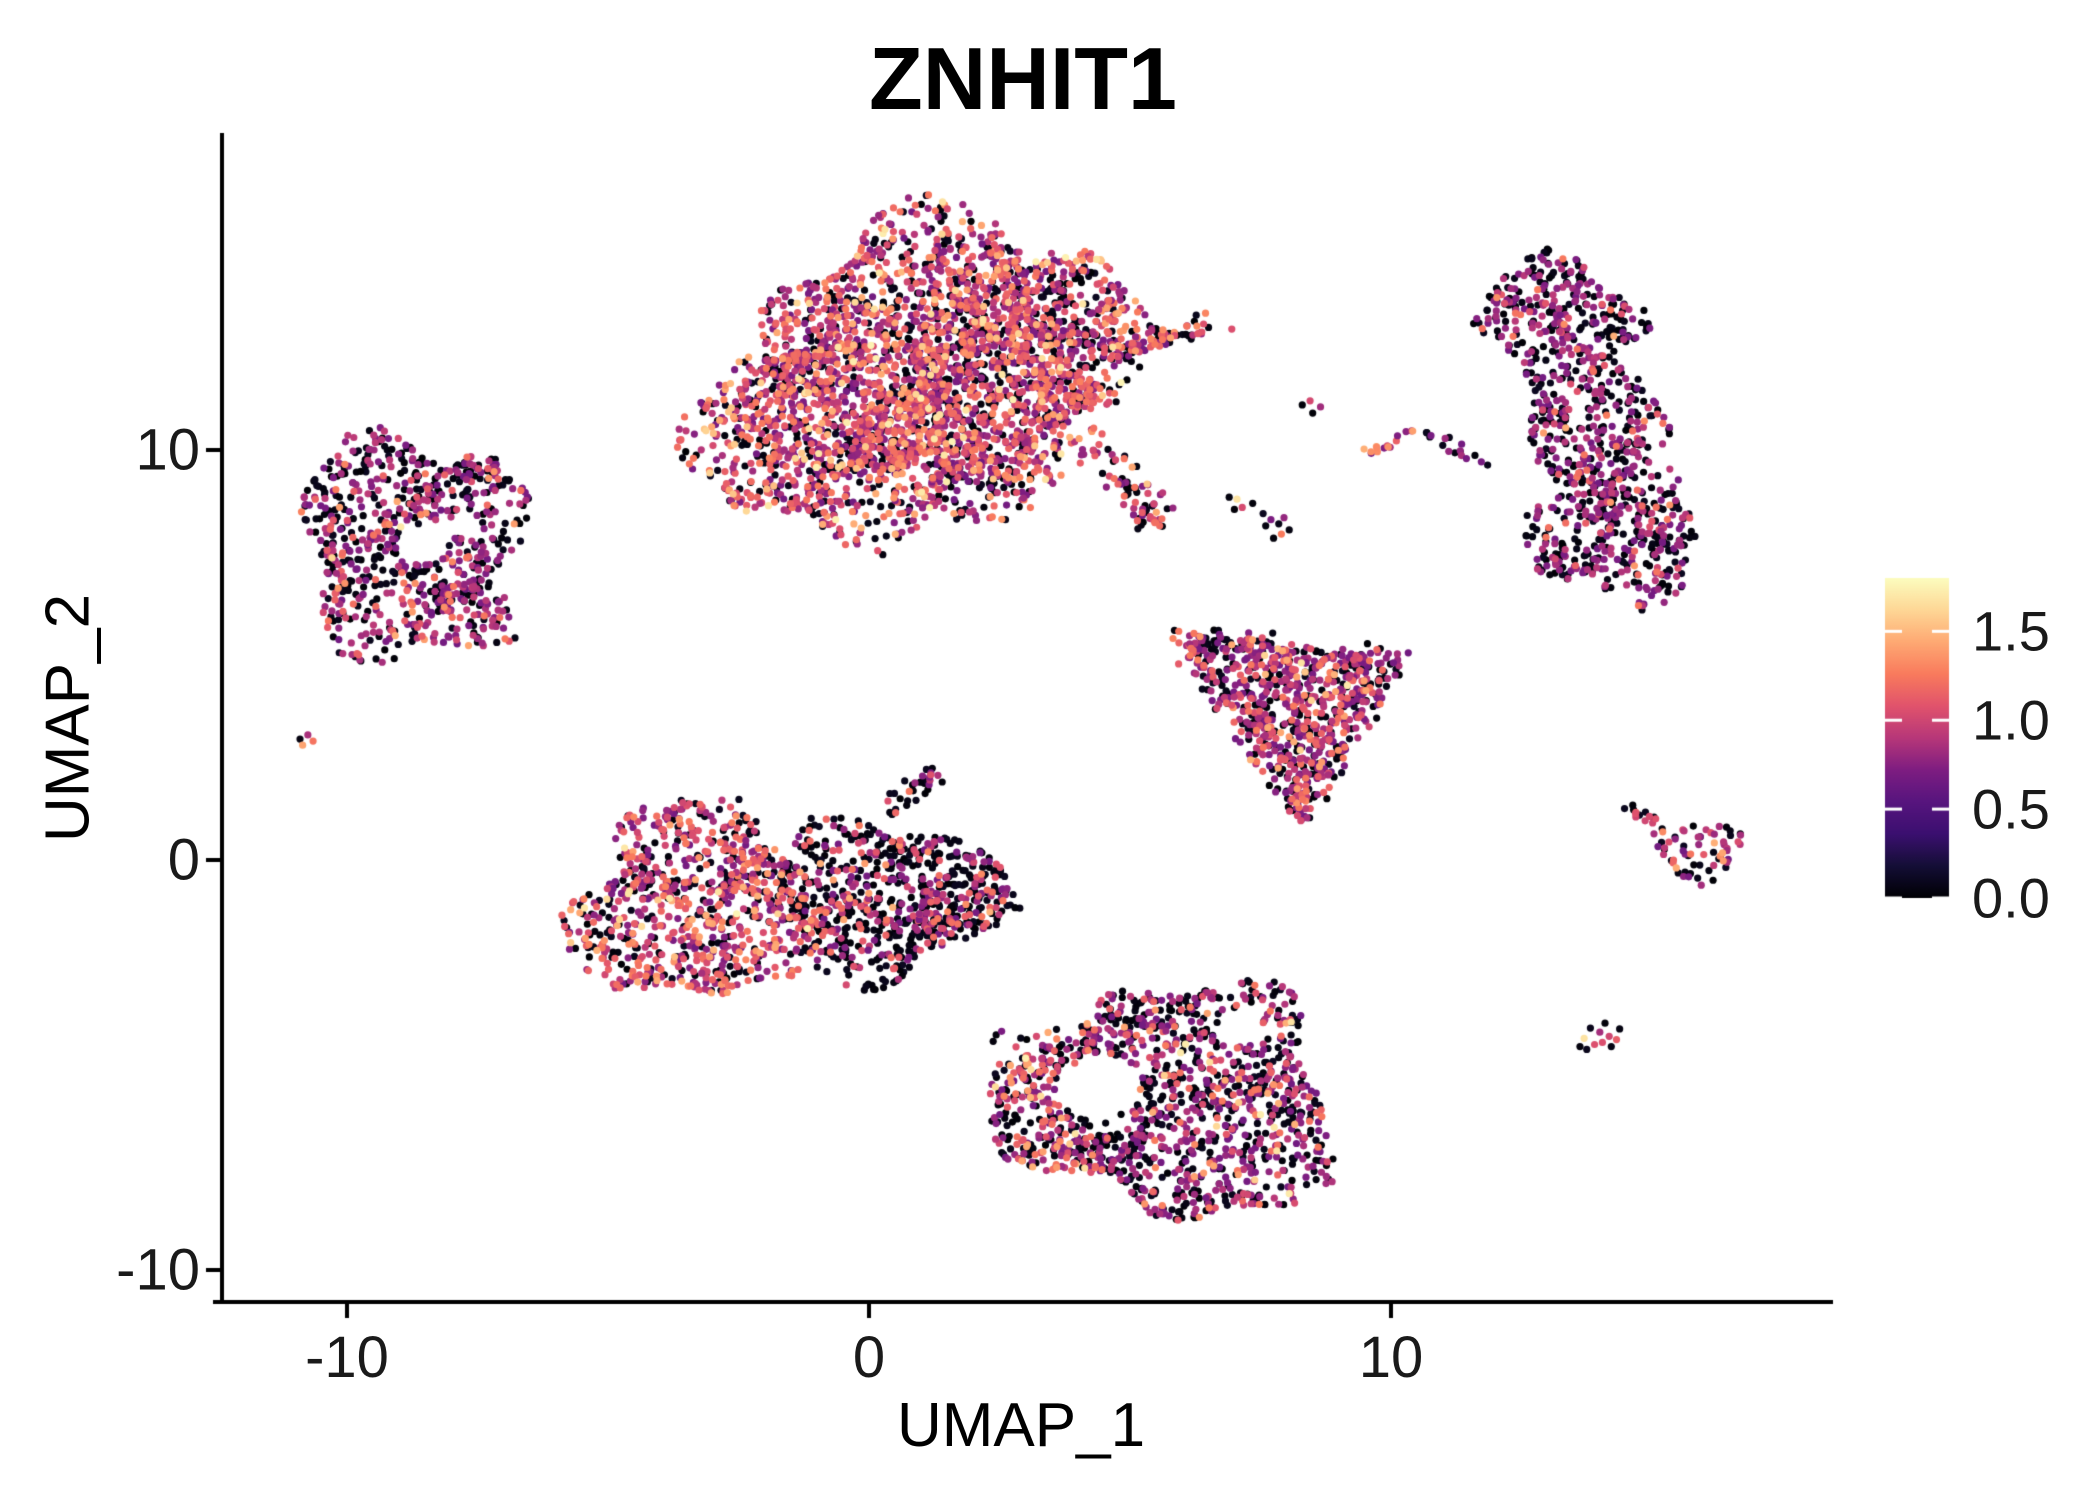  Describe the element at coordinates (347, 1357) in the screenshot. I see `x-tick-label: -10` at that location.